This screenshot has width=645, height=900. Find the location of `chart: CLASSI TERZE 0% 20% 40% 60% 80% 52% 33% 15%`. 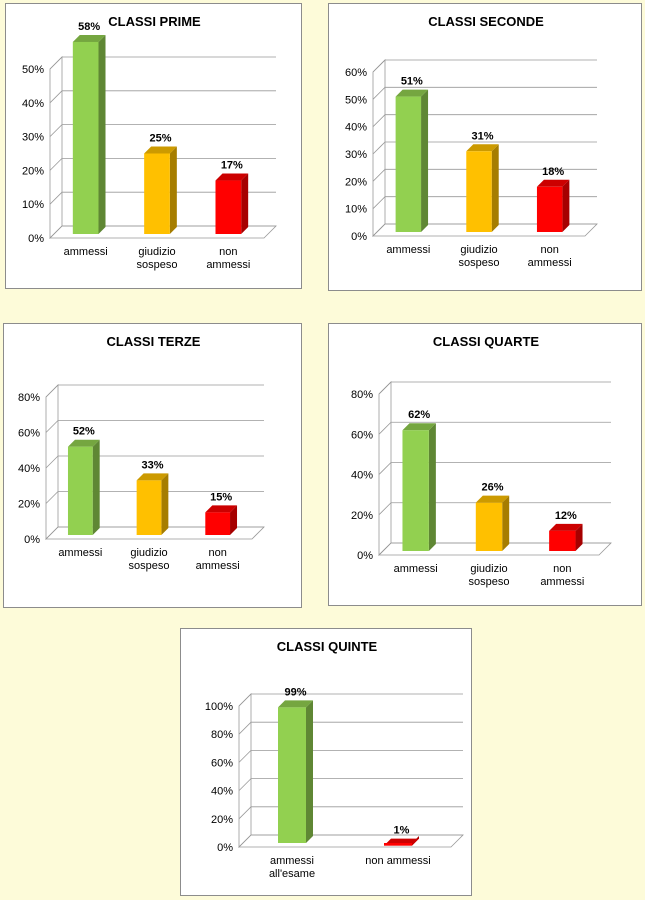

chart: CLASSI TERZE 0% 20% 40% 60% 80% 52% 33% 15% is located at coordinates (141, 440).